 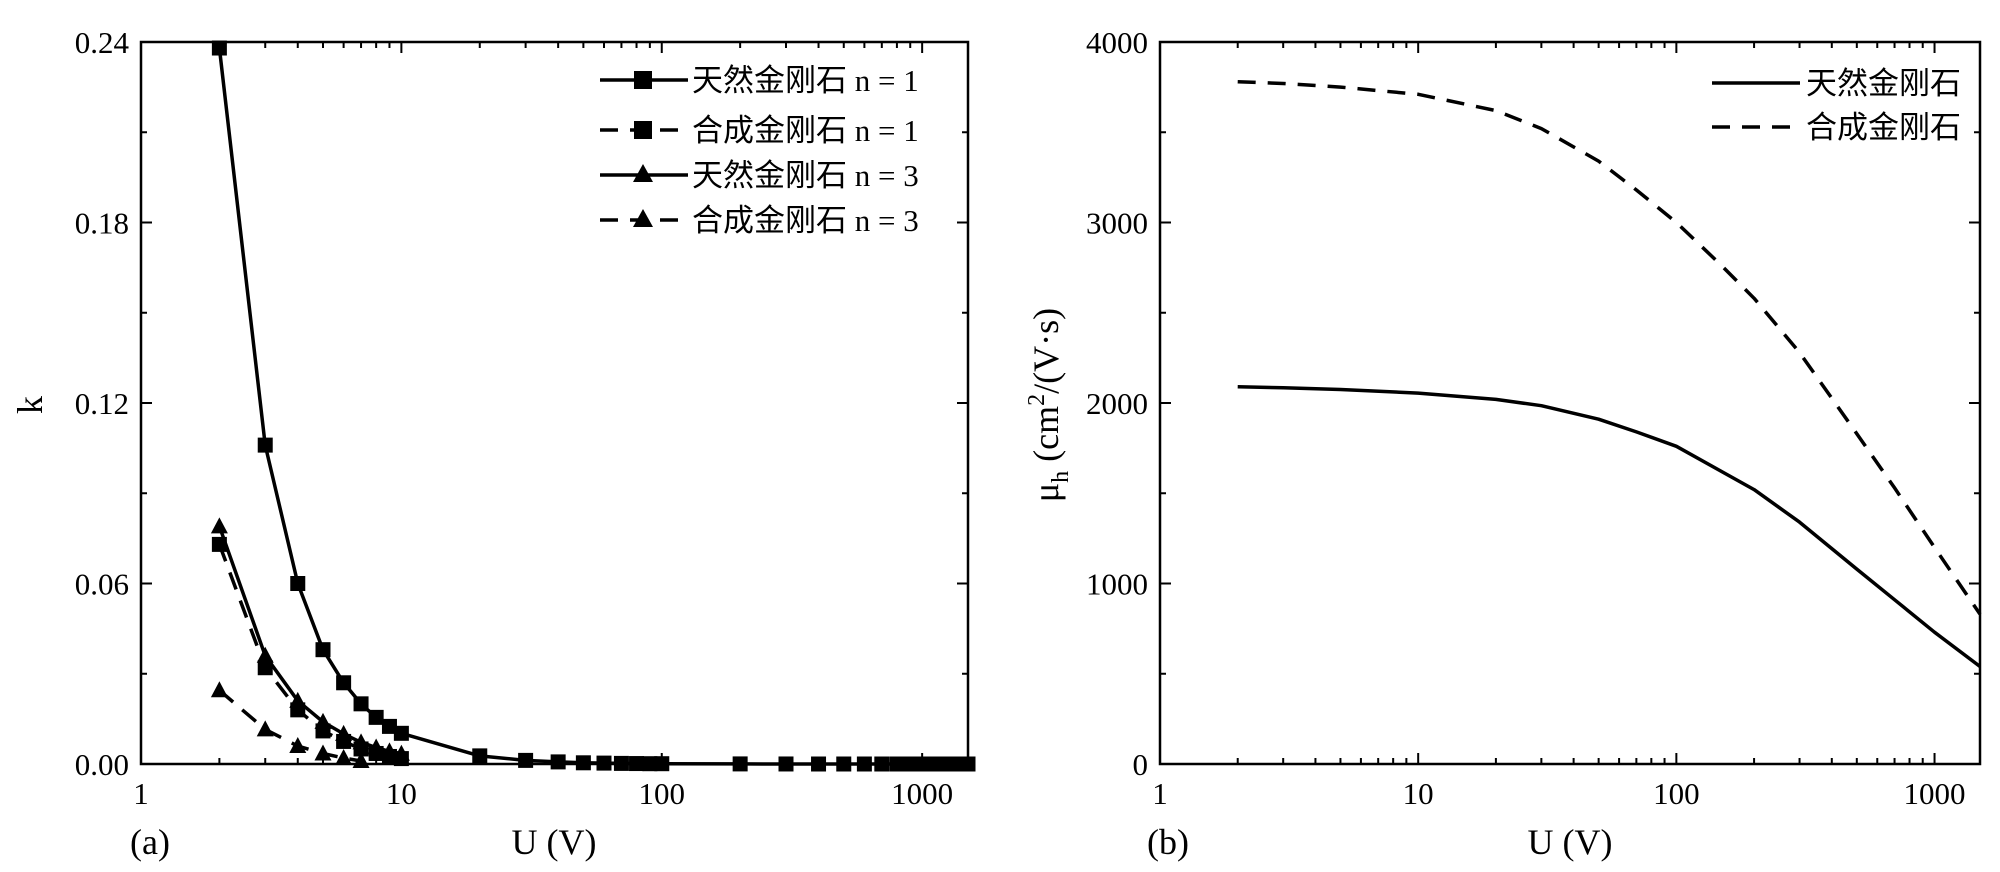 I want to click on panel-b-x-tick-label: 1000, so click(x=1935, y=793).